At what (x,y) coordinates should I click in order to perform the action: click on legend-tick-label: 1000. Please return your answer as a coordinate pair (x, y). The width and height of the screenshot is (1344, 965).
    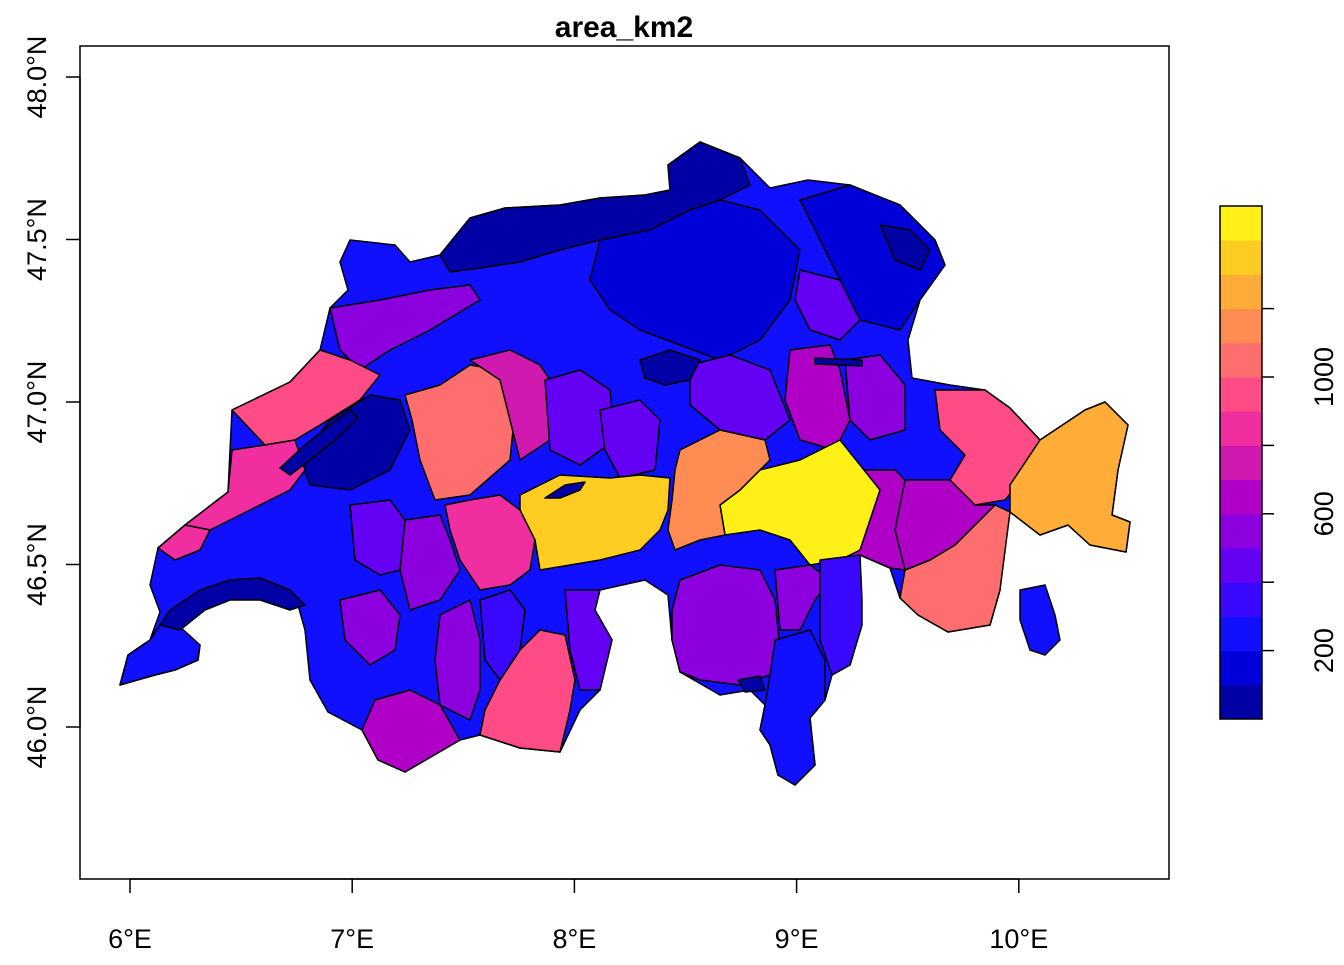
    Looking at the image, I should click on (1324, 377).